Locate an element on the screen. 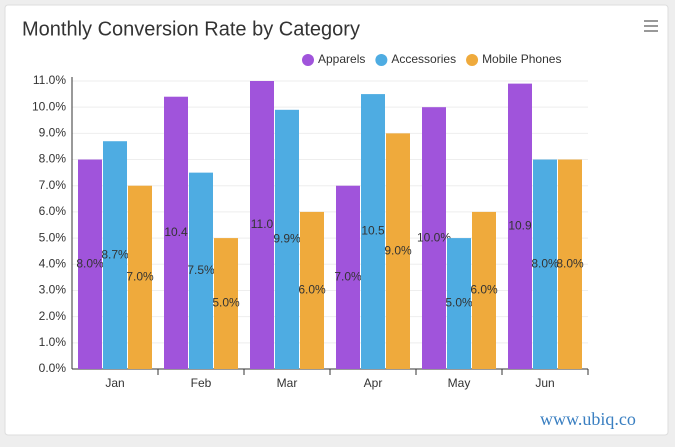 The height and width of the screenshot is (447, 675). data-label: 8.7% is located at coordinates (115, 254).